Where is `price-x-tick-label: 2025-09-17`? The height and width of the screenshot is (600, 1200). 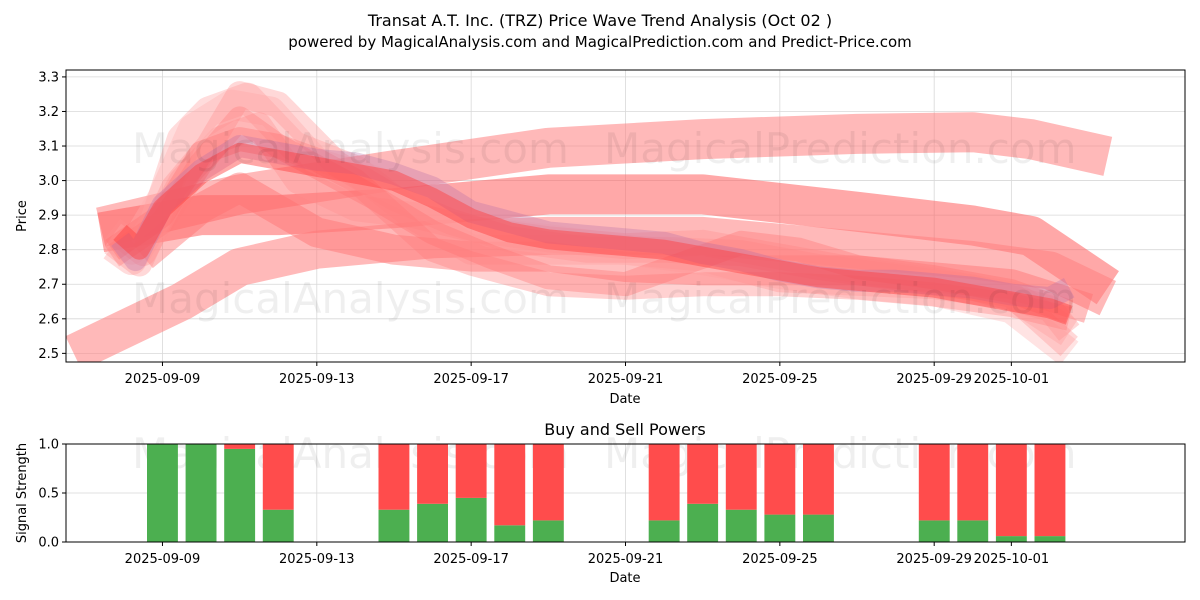 price-x-tick-label: 2025-09-17 is located at coordinates (471, 379).